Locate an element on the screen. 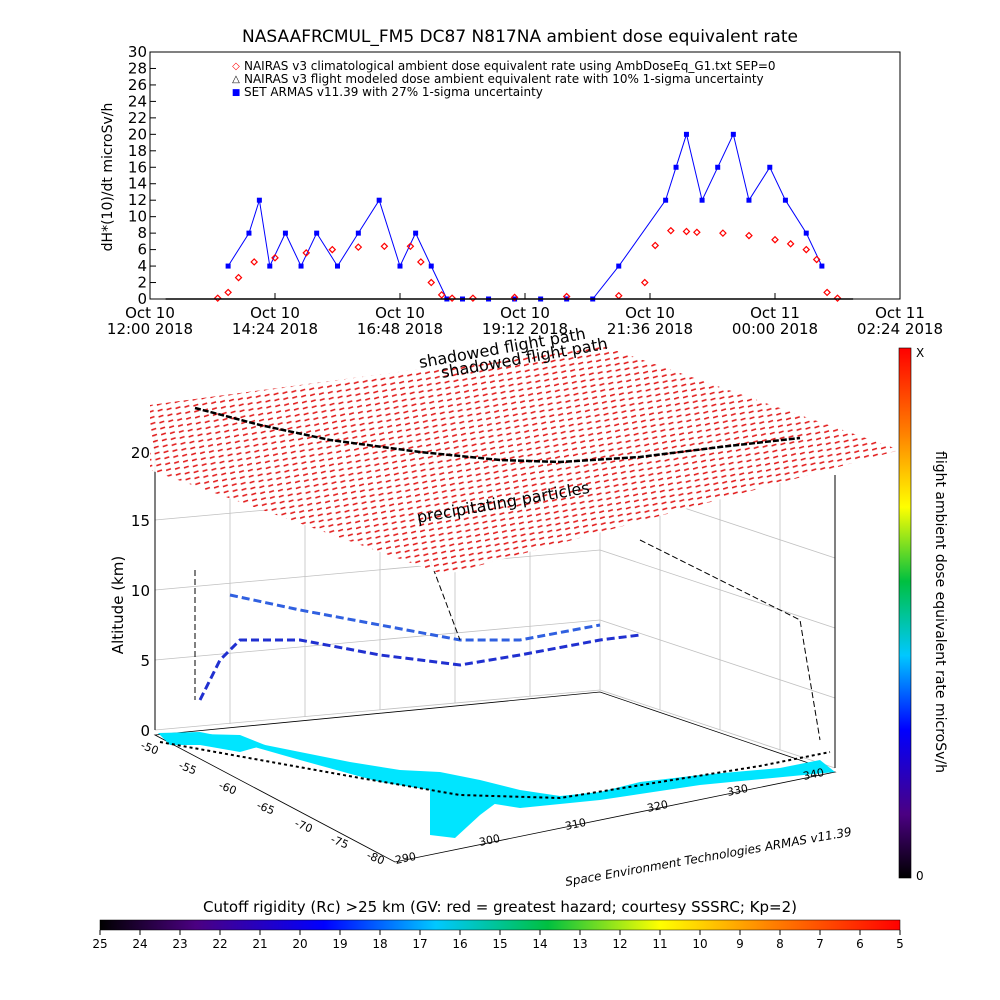 The height and width of the screenshot is (1000, 1000). rigidity-tick-label: 15 is located at coordinates (499, 944).